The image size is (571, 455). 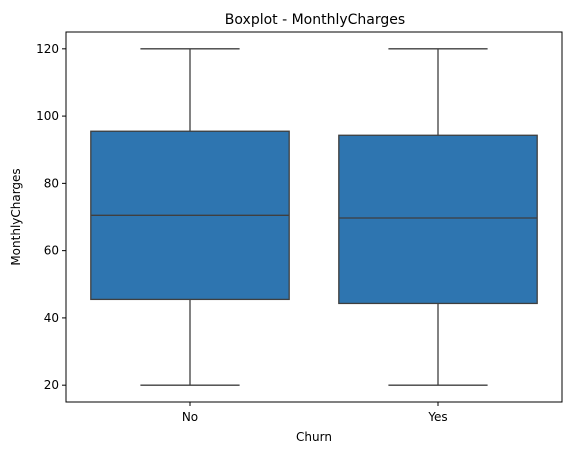 I want to click on y-tick-label: 120, so click(x=47, y=49).